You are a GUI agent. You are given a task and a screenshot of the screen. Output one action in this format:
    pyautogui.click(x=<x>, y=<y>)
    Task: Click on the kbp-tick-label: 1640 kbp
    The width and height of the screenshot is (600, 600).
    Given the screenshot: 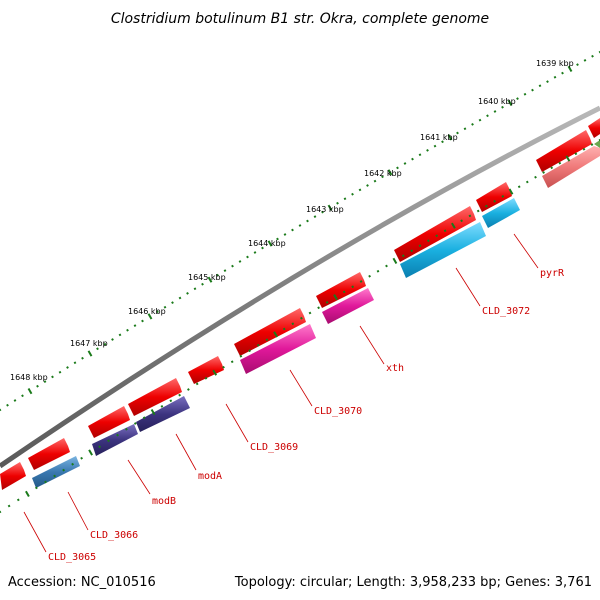 What is the action you would take?
    pyautogui.click(x=497, y=101)
    